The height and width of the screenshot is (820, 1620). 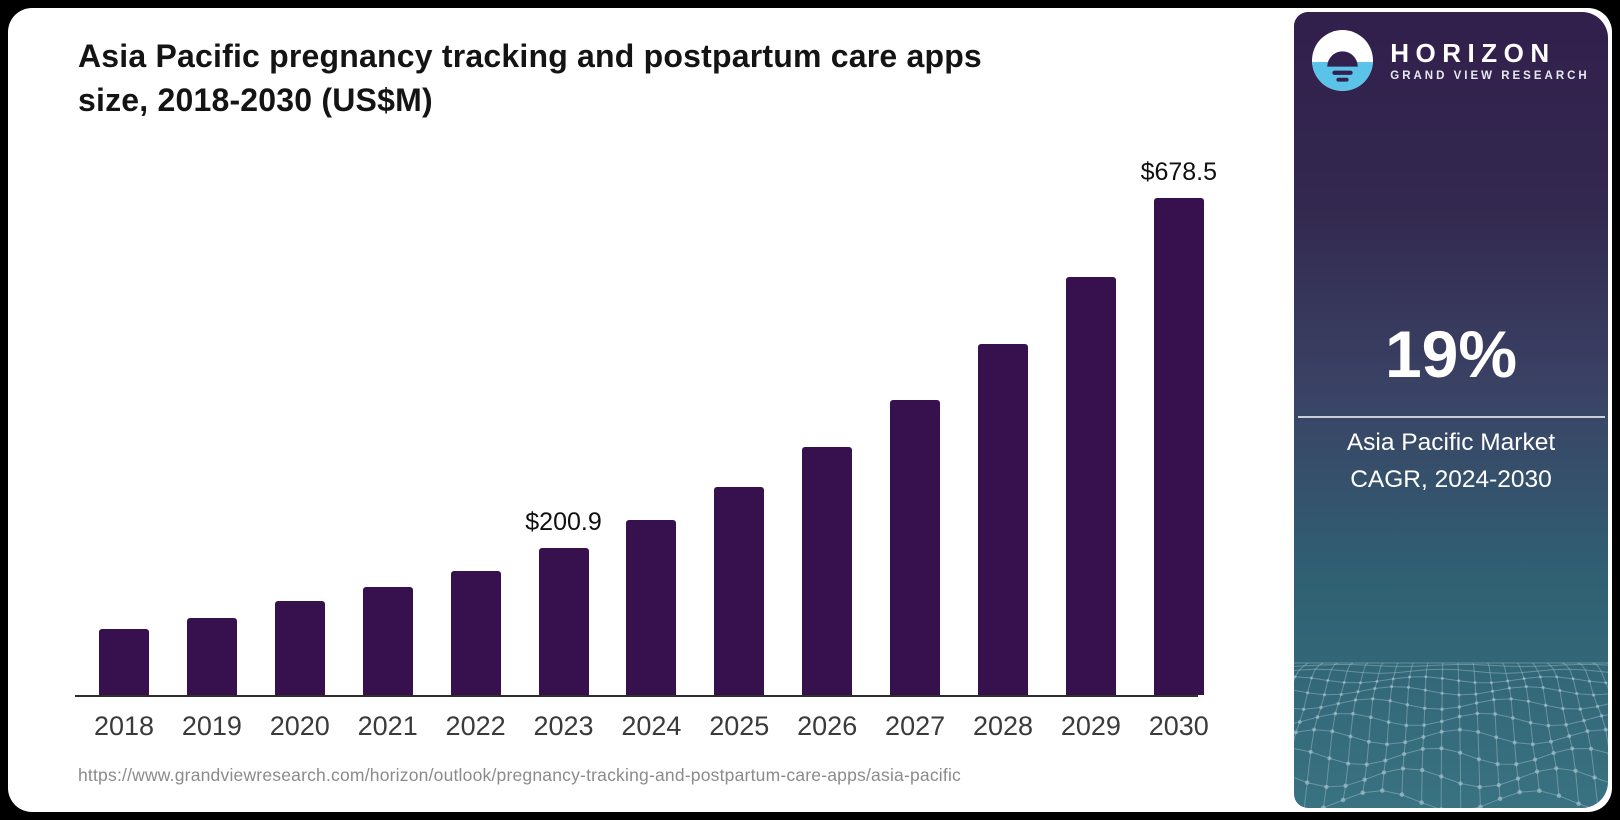 I want to click on horizon-logo: HORIZON GRAND VIEW RESEARCH, so click(x=1451, y=60).